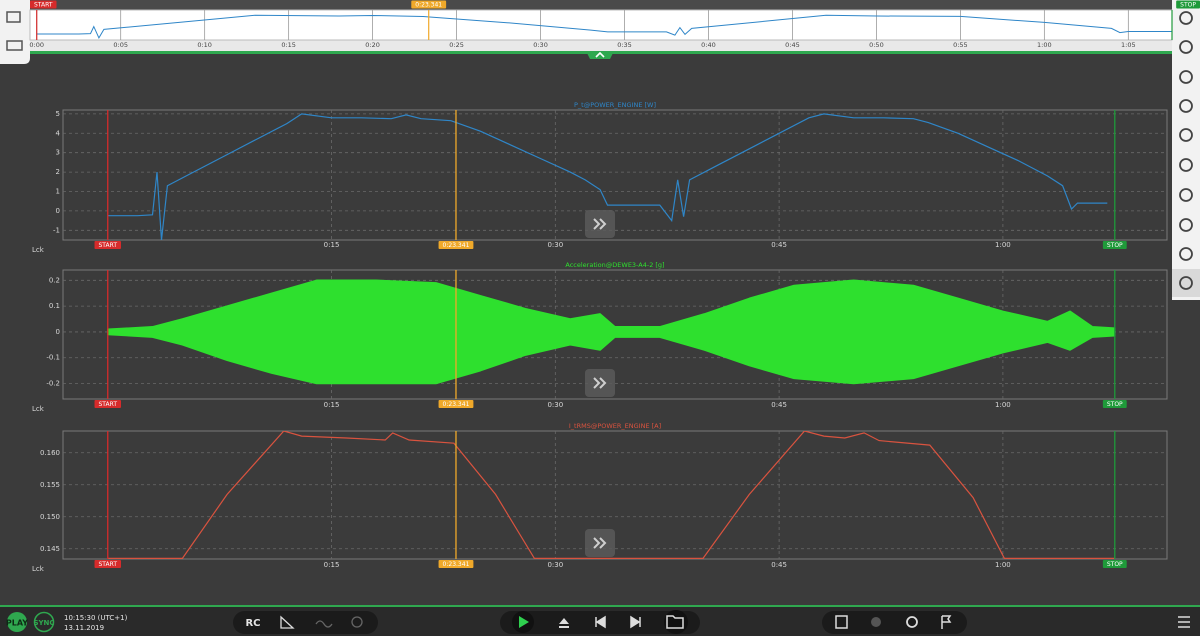 This screenshot has height=636, width=1200. What do you see at coordinates (84, 628) in the screenshot?
I see `clock-date: 13.11.2019` at bounding box center [84, 628].